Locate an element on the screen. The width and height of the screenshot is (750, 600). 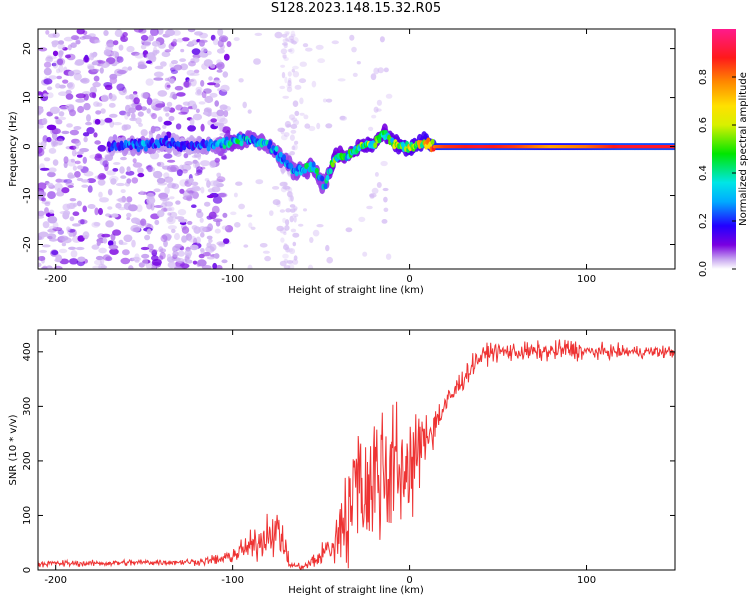
snr-ytick-label: 400 is located at coordinates (27, 351).